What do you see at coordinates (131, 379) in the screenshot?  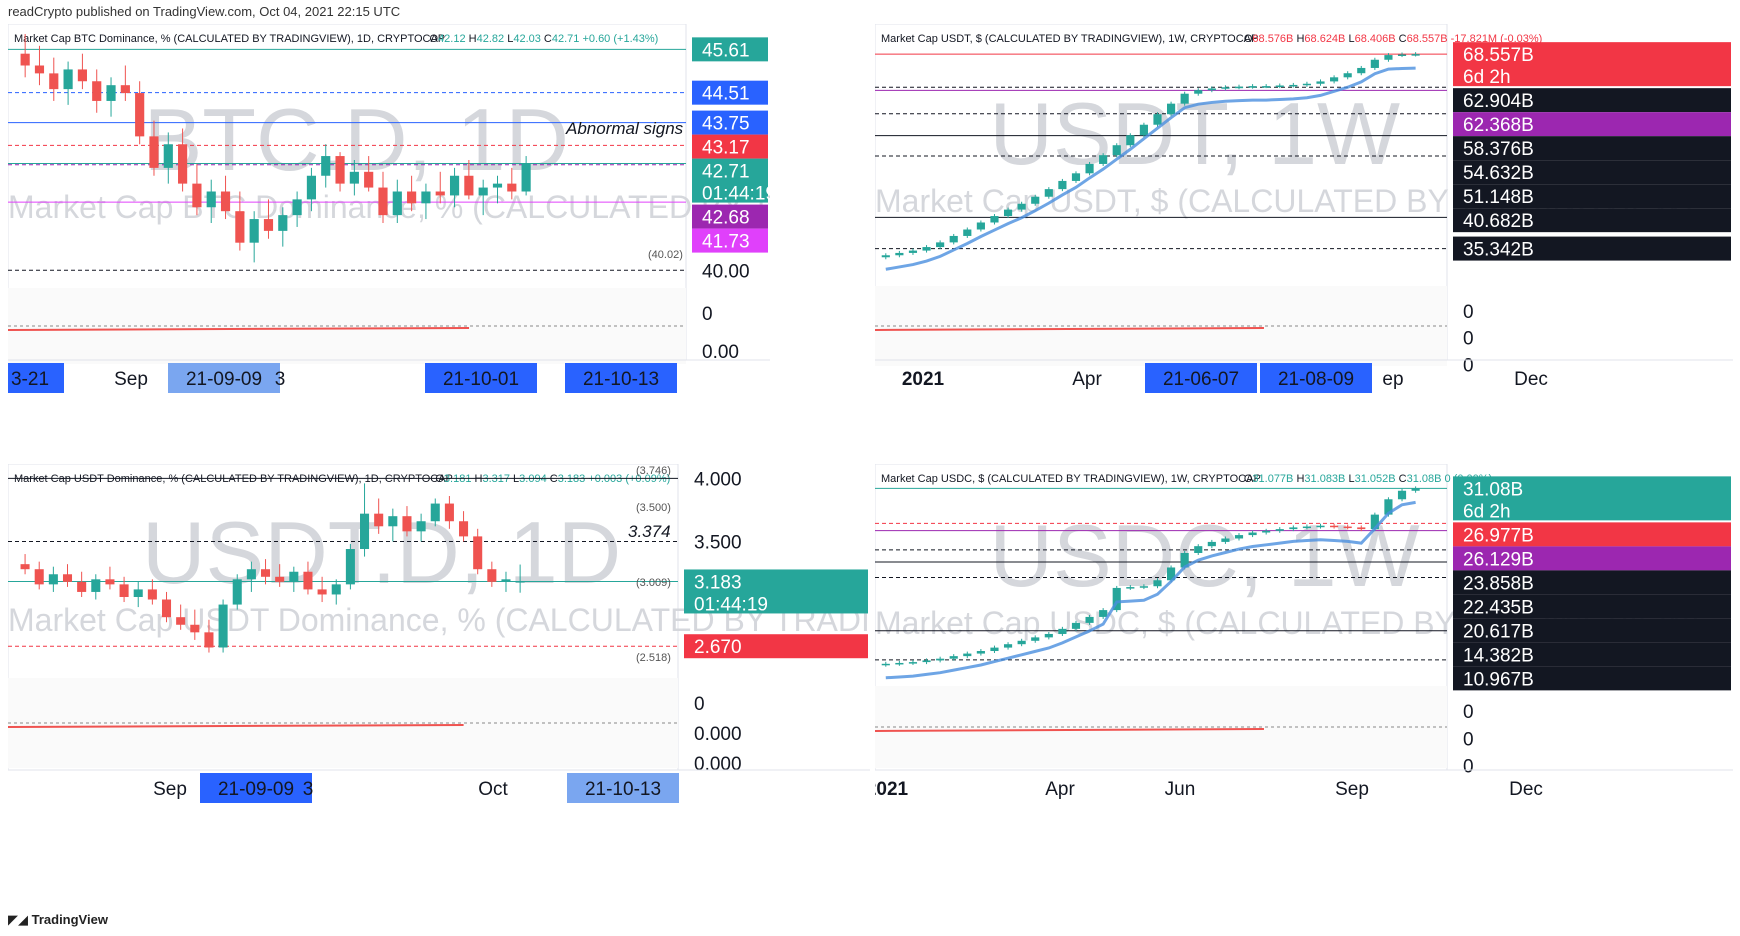 I see `x-axis-tick: Sep` at bounding box center [131, 379].